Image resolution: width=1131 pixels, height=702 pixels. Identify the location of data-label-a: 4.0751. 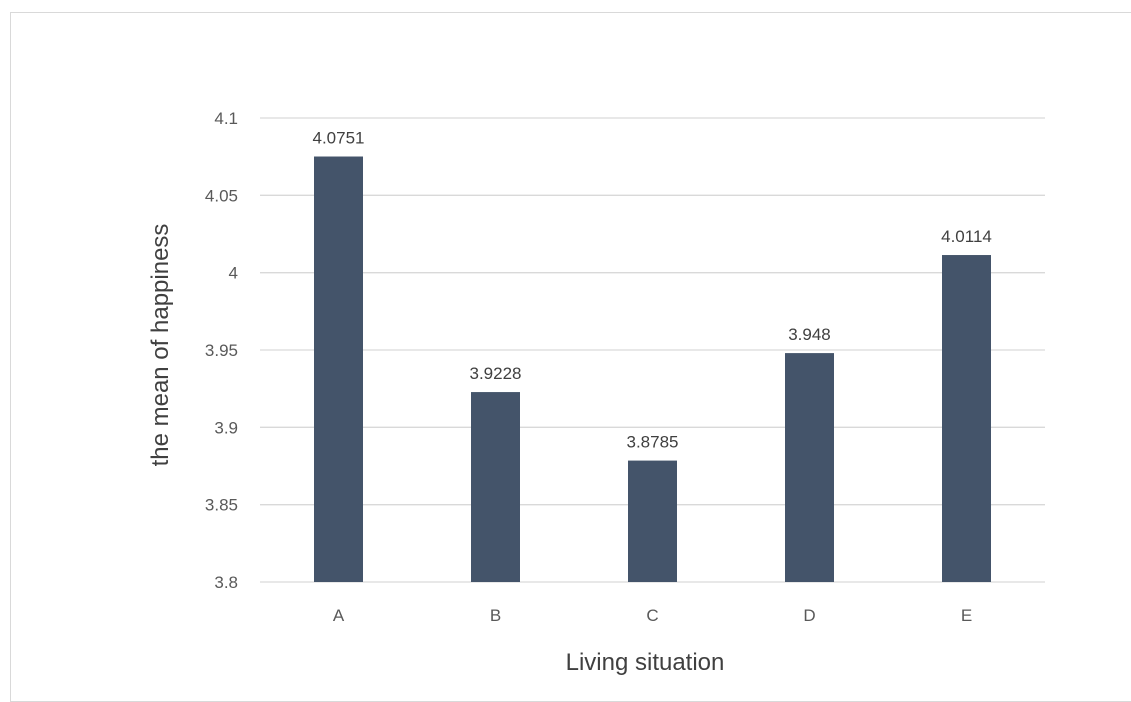
(339, 138).